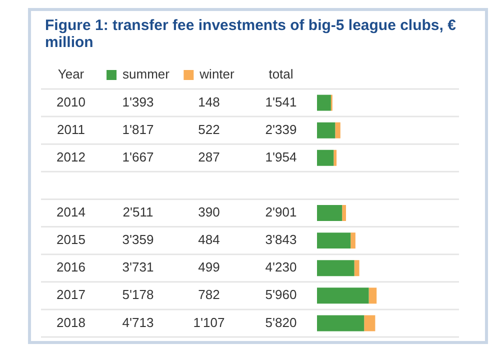 Image resolution: width=500 pixels, height=362 pixels. I want to click on data-label: 1'817, so click(138, 129).